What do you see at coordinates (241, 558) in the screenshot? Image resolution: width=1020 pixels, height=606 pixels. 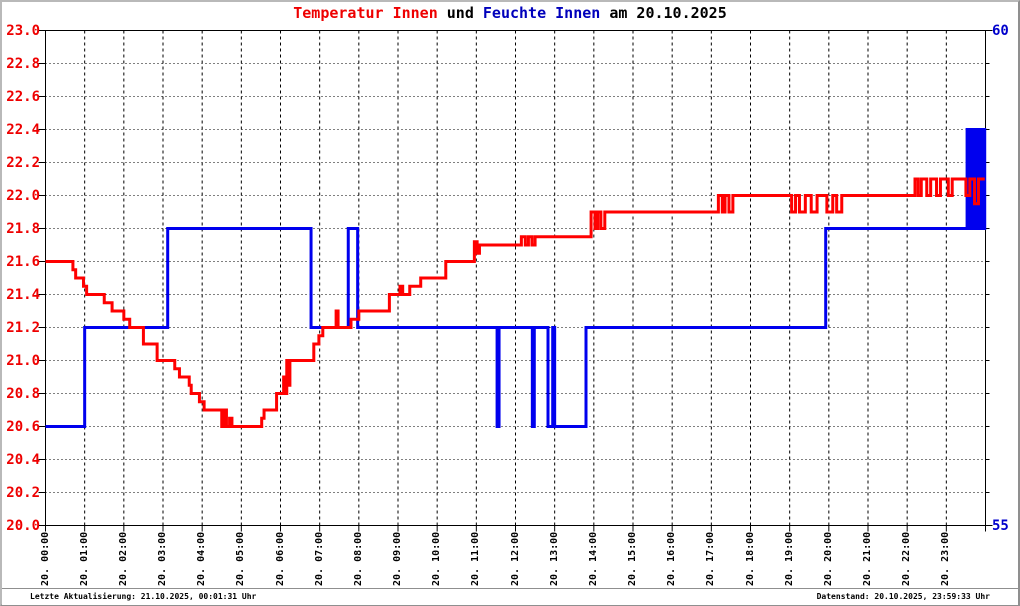 I see `x-axis-tick-label: 20. 05:00` at bounding box center [241, 558].